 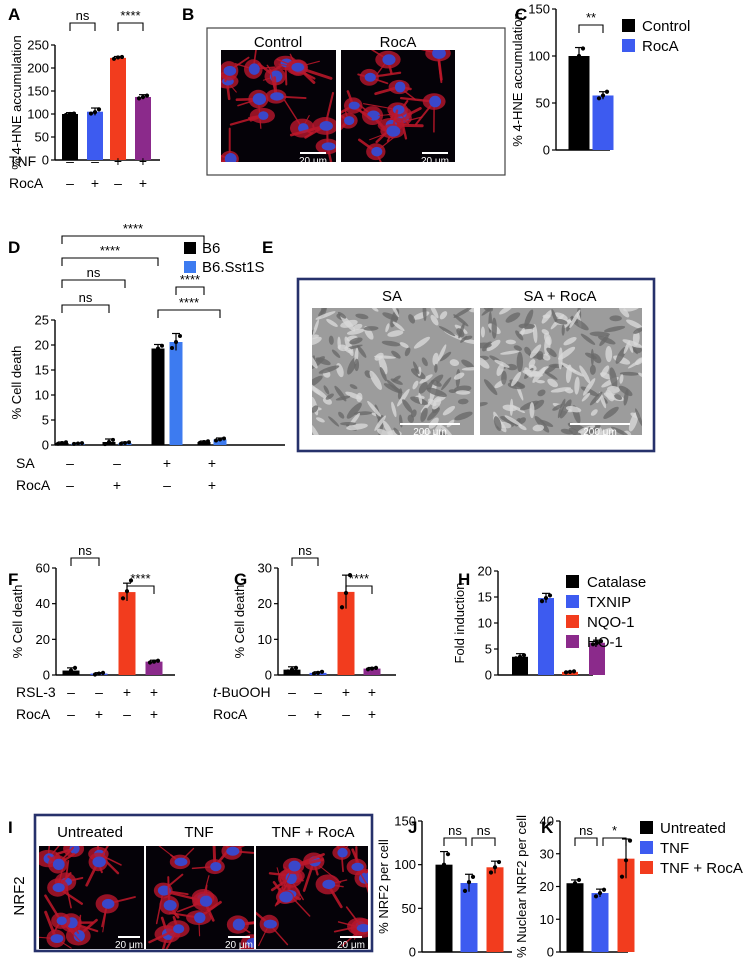 I want to click on condition-label-roca: RocA, so click(x=33, y=714).